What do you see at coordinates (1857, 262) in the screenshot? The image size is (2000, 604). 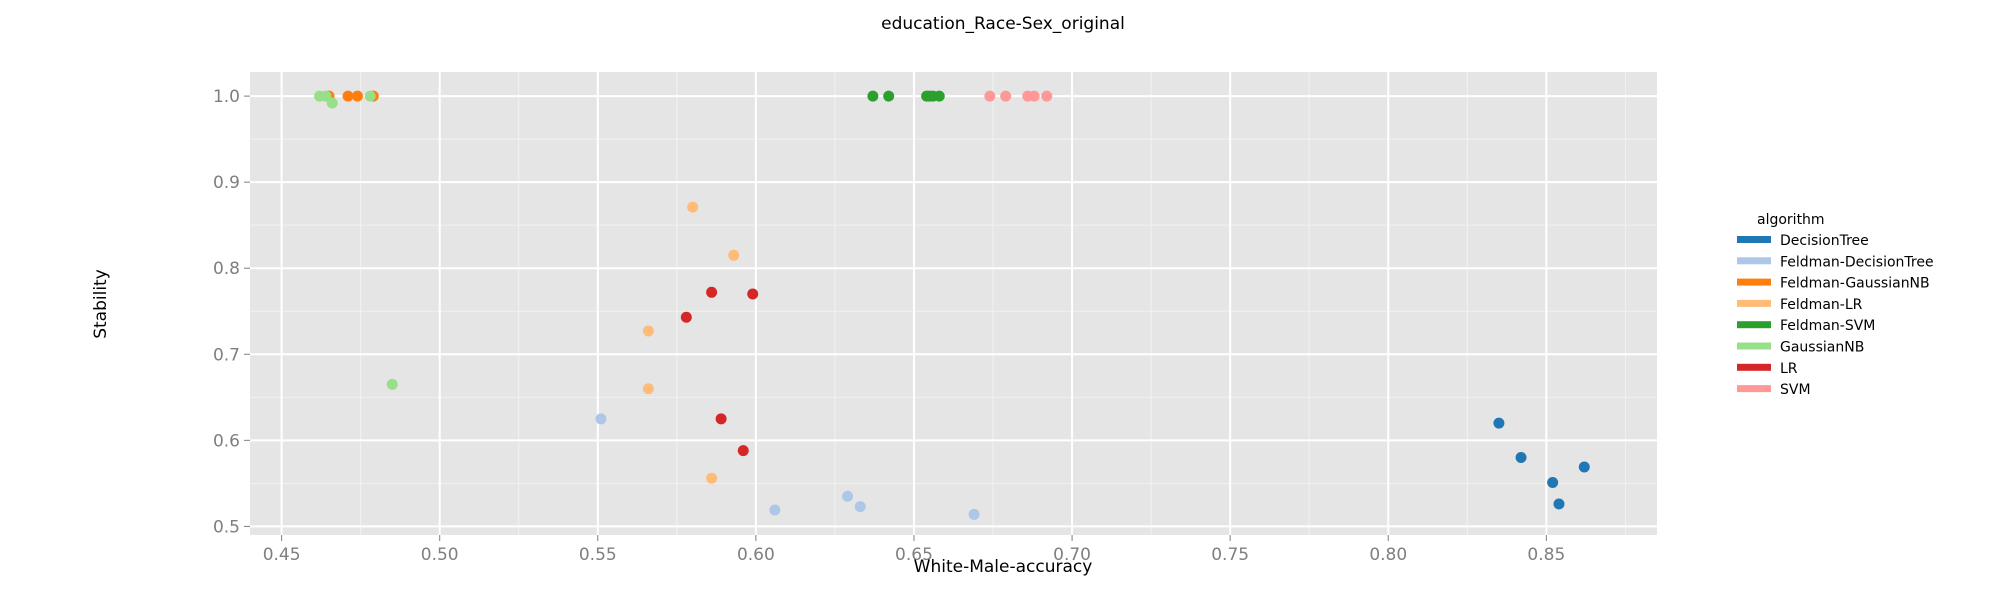 I see `legend-label-feldman-decisiontree: Feldman-DecisionTree` at bounding box center [1857, 262].